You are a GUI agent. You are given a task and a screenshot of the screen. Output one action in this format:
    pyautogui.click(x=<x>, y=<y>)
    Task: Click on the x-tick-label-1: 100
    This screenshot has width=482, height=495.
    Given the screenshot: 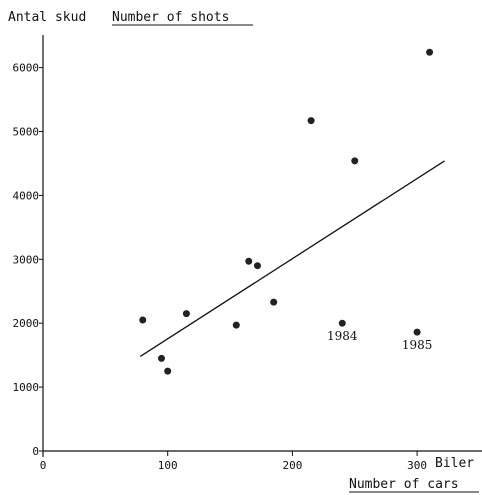 What is the action you would take?
    pyautogui.click(x=168, y=465)
    